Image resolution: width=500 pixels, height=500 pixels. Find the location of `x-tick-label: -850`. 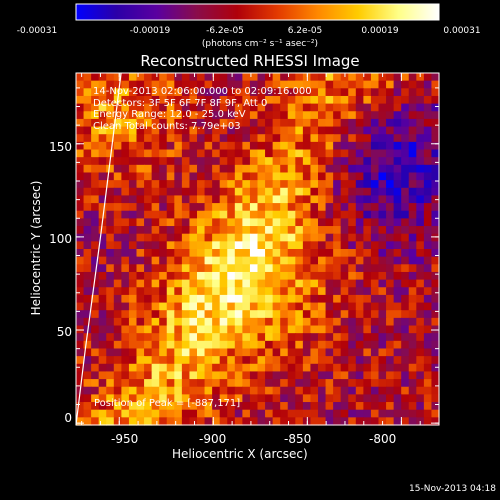

x-tick-label: -850 is located at coordinates (298, 439).